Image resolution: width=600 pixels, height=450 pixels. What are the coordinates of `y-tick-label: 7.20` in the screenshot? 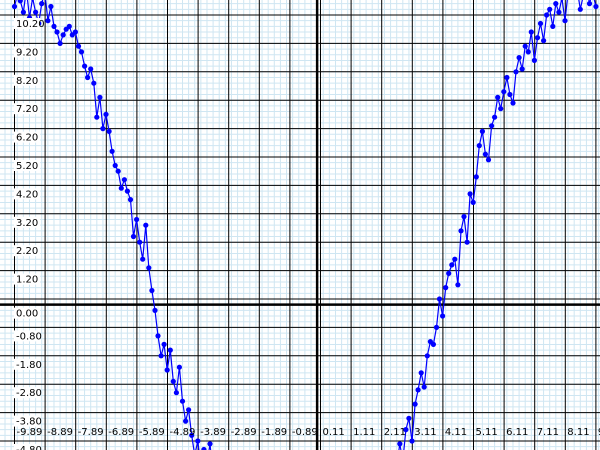 It's located at (27, 109).